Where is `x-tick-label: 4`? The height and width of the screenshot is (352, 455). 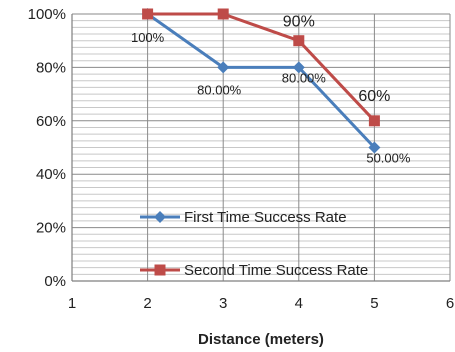
x-tick-label: 4 is located at coordinates (299, 303).